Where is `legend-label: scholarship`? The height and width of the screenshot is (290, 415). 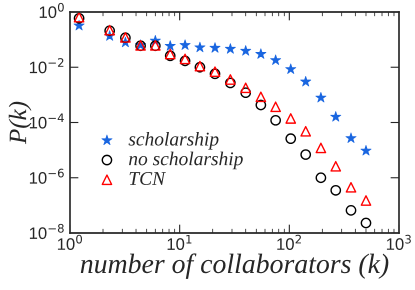 legend-label: scholarship is located at coordinates (173, 141).